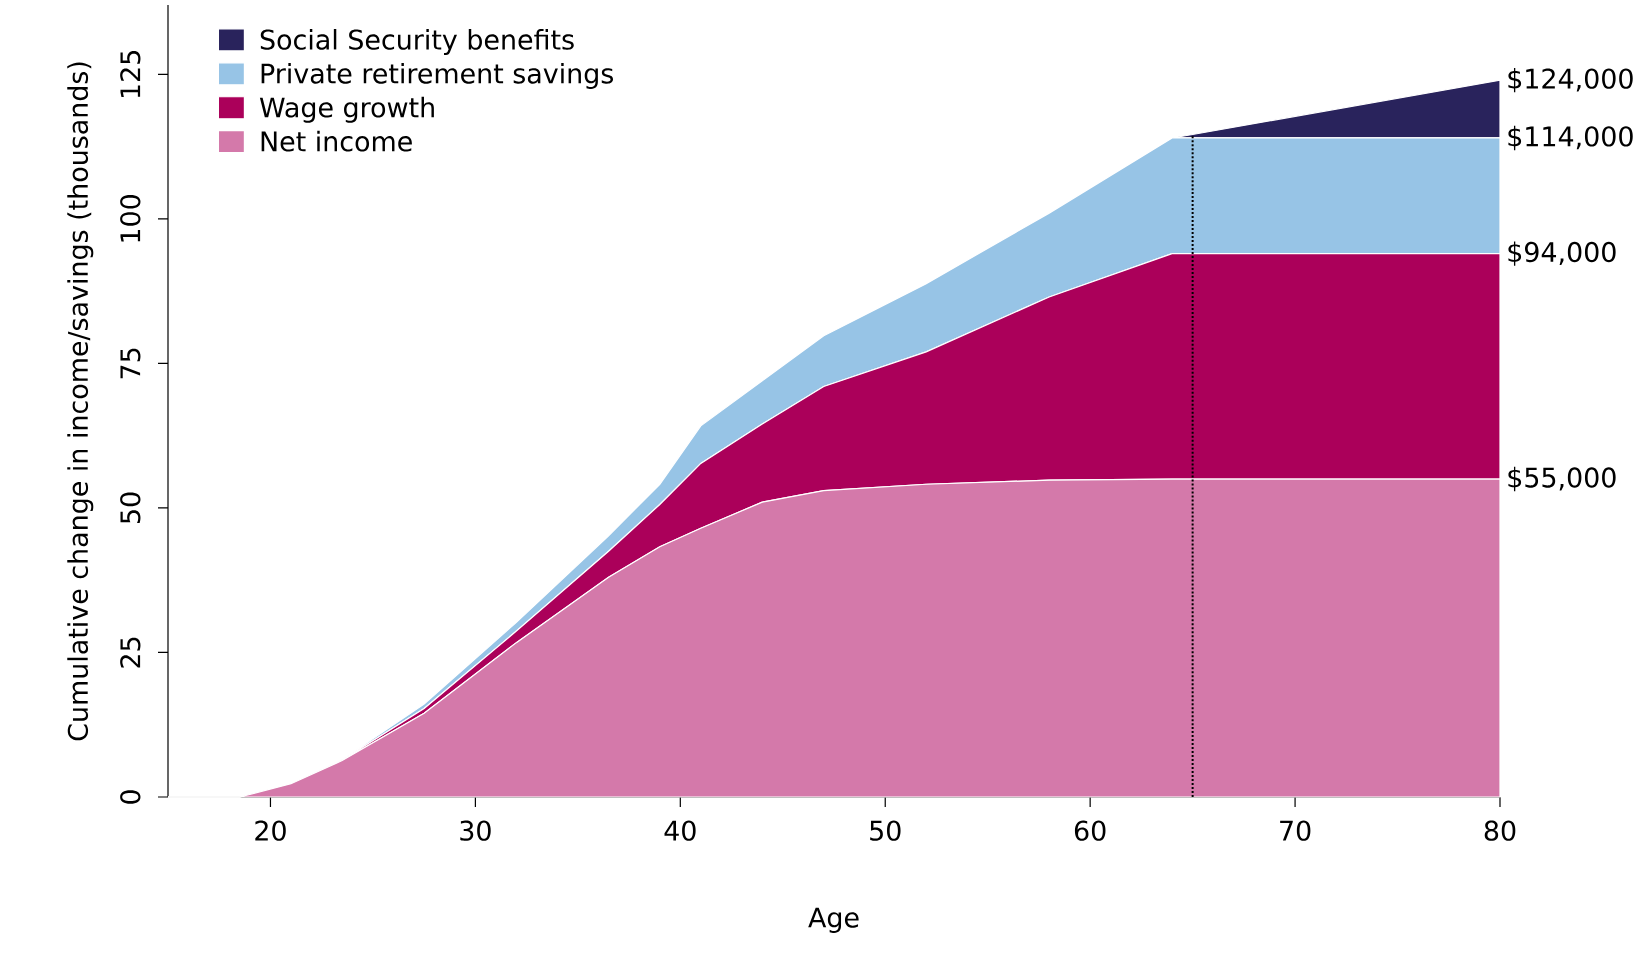 The image size is (1644, 956). What do you see at coordinates (1570, 80) in the screenshot?
I see `text: $124,000` at bounding box center [1570, 80].